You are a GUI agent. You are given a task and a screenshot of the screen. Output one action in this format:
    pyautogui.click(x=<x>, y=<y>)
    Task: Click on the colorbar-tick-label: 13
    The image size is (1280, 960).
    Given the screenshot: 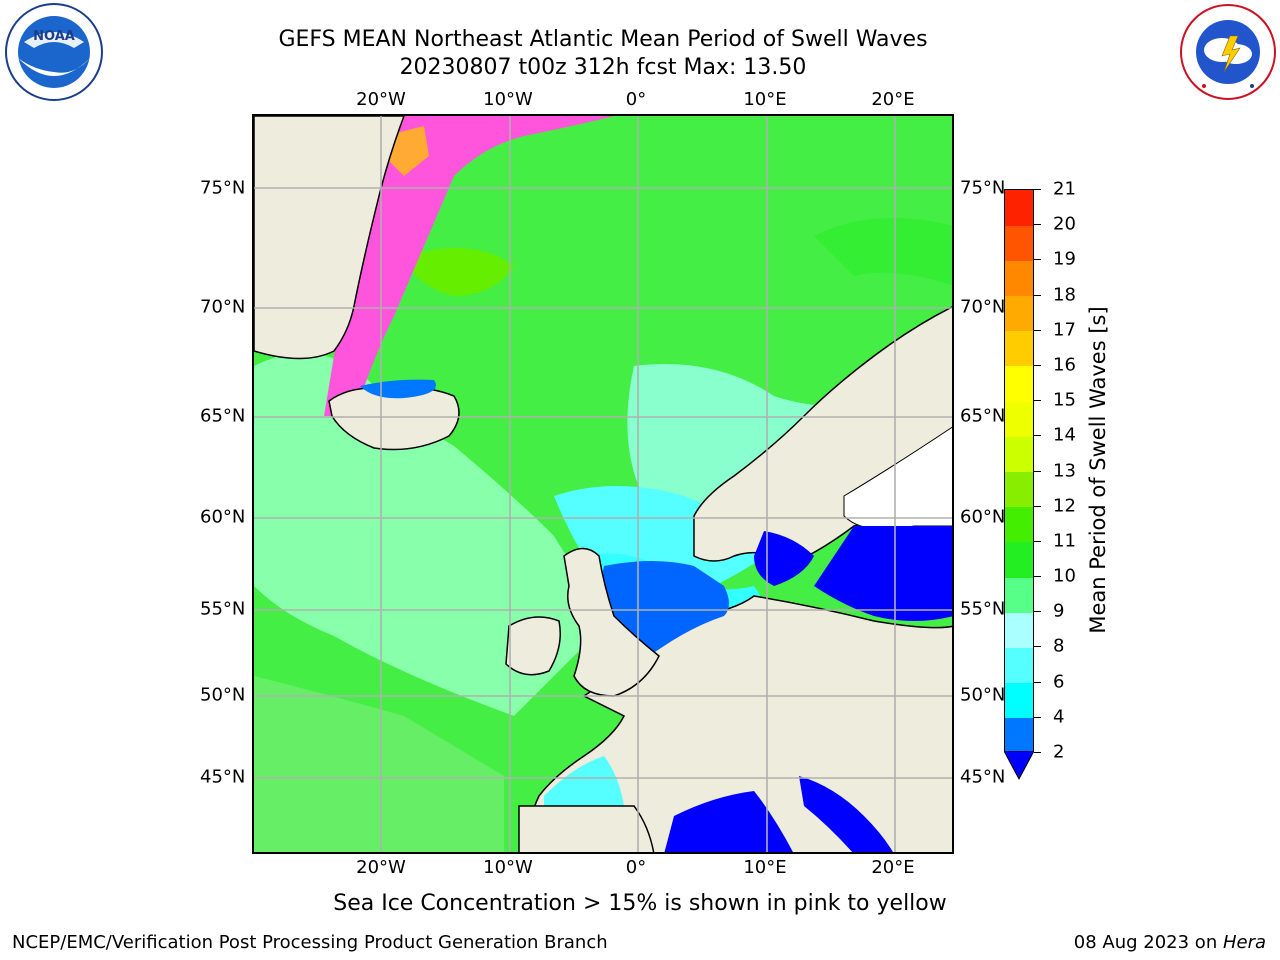 What is the action you would take?
    pyautogui.click(x=1064, y=470)
    